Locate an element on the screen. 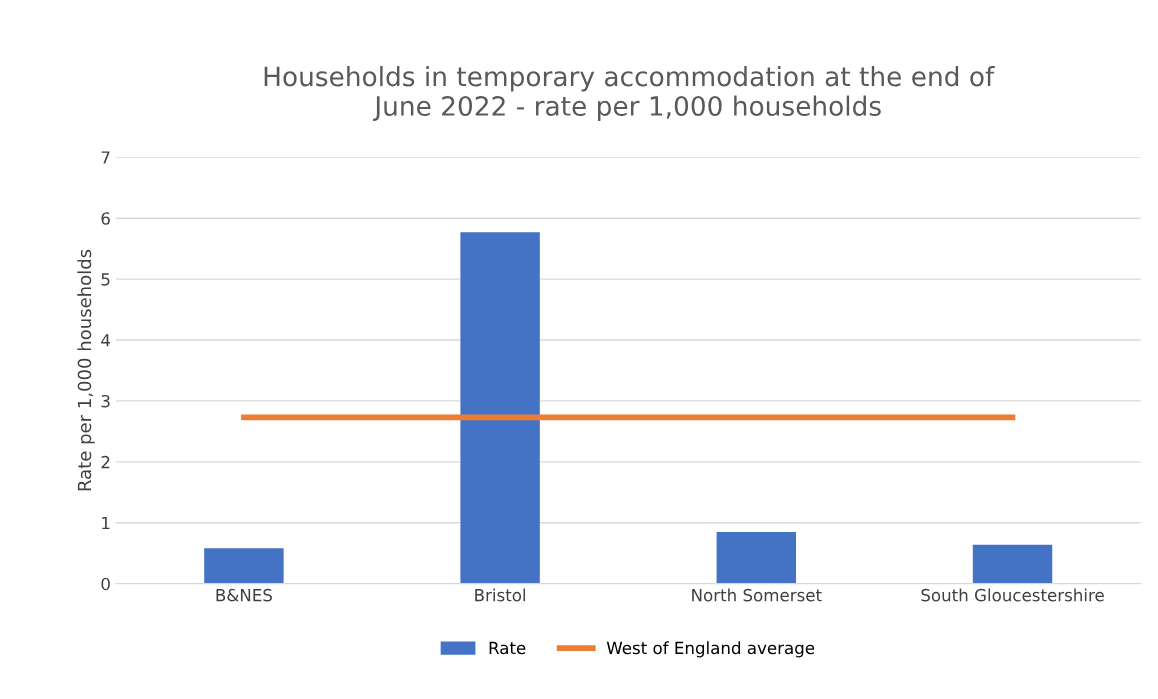 This screenshot has height=699, width=1158. y-tick-label: 6 is located at coordinates (105, 218).